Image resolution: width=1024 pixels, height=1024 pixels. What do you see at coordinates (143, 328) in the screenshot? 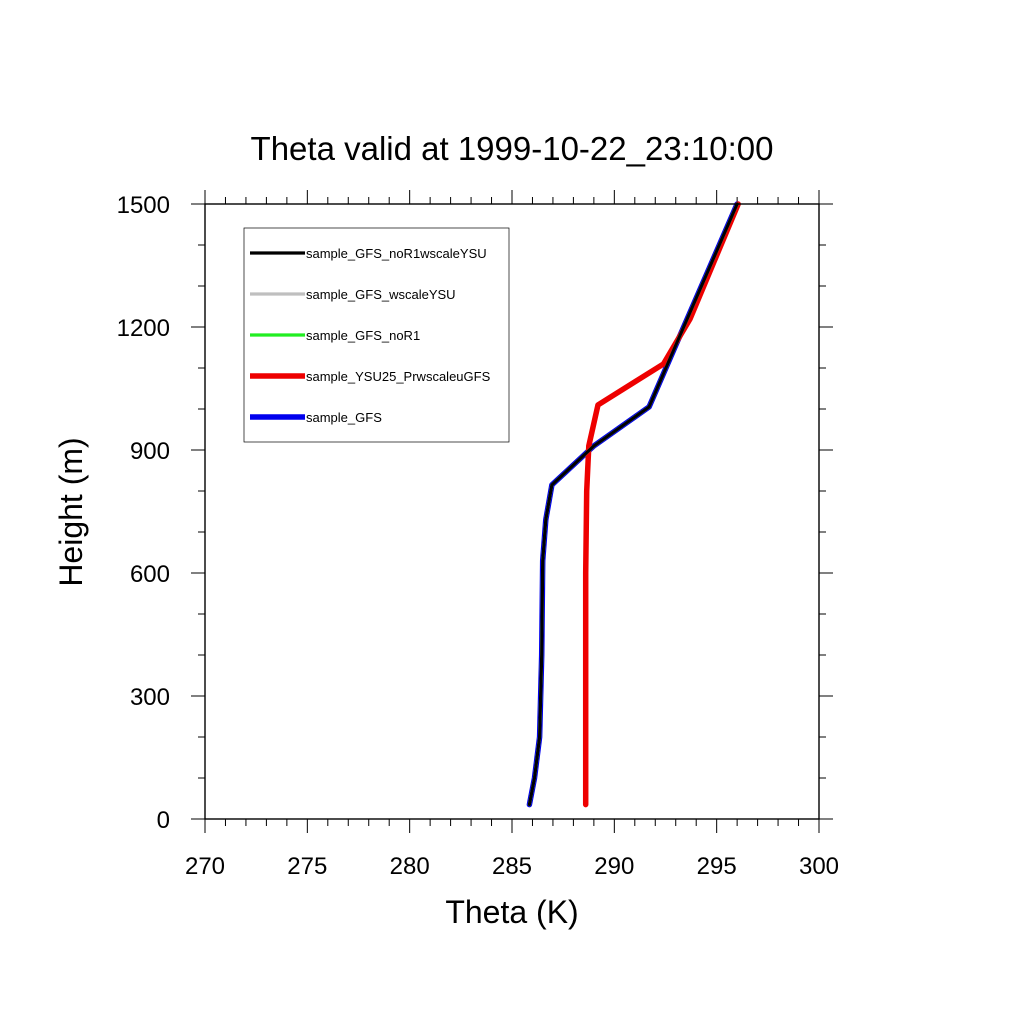
I see `y-tick-label: 1200` at bounding box center [143, 328].